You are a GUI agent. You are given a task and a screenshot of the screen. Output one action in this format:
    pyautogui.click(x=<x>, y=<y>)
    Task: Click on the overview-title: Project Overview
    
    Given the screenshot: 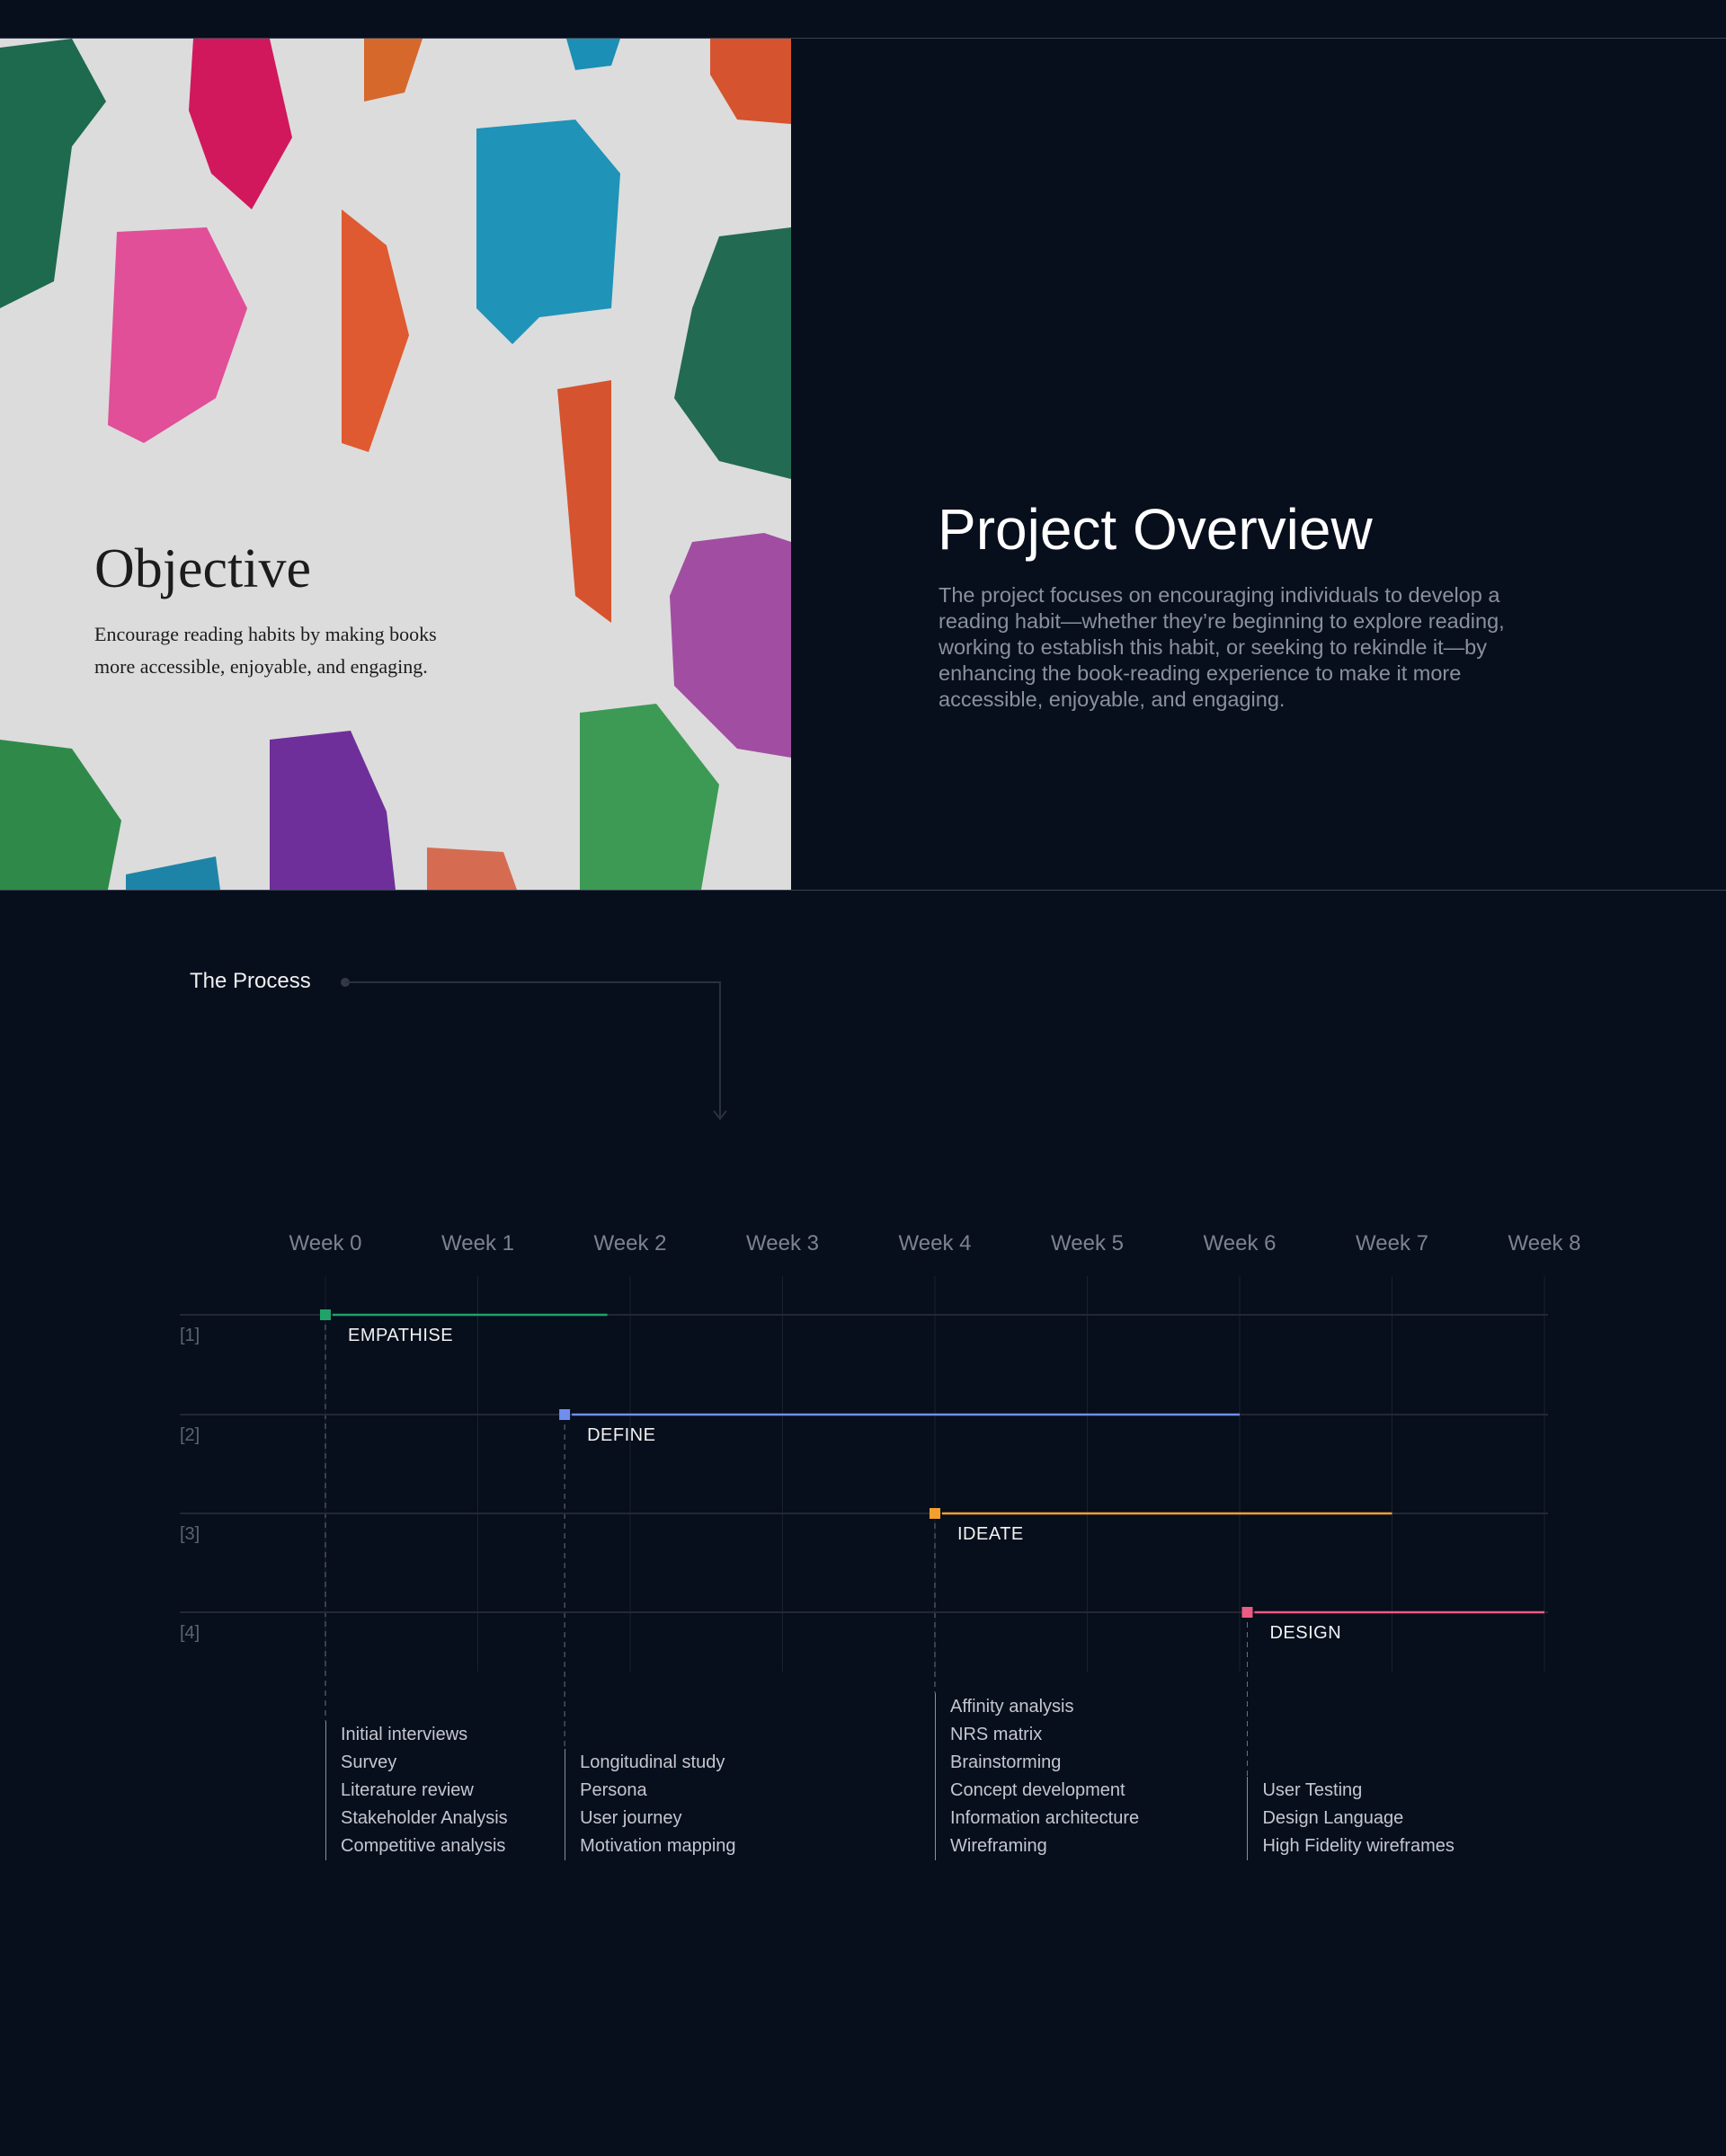 What is the action you would take?
    pyautogui.click(x=1155, y=530)
    